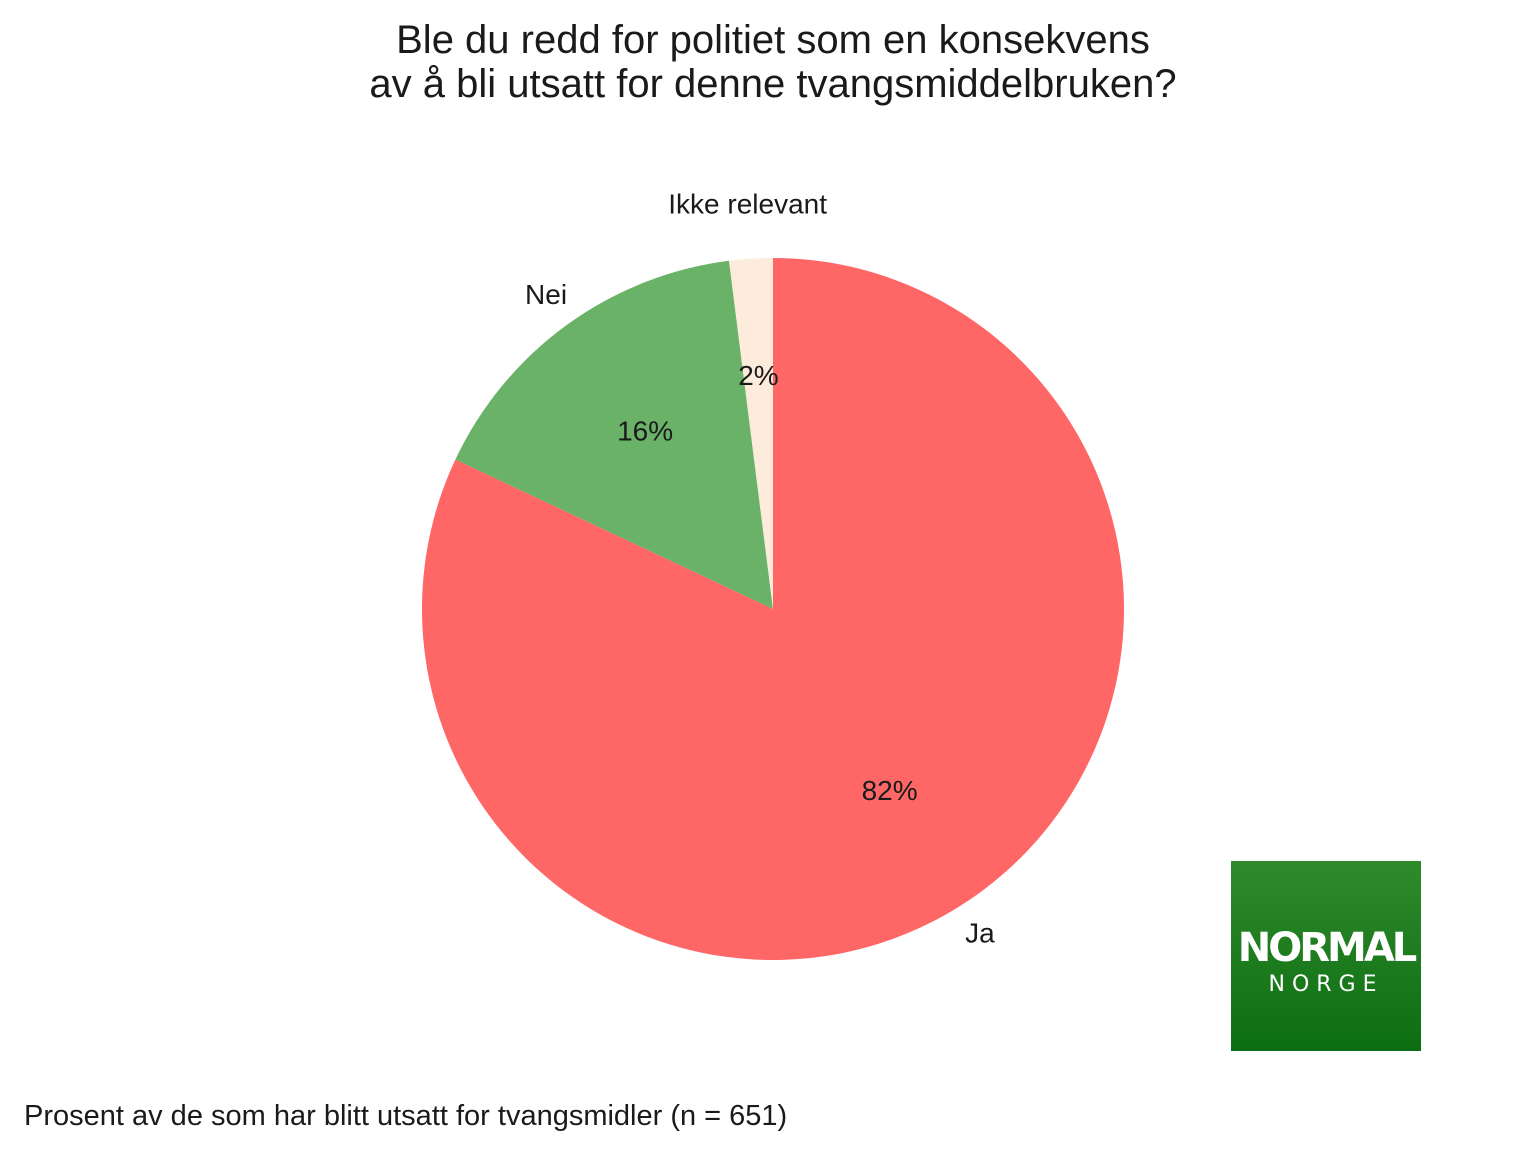 The width and height of the screenshot is (1538, 1168). Describe the element at coordinates (1326, 984) in the screenshot. I see `logo-text-norge: NORGE` at that location.